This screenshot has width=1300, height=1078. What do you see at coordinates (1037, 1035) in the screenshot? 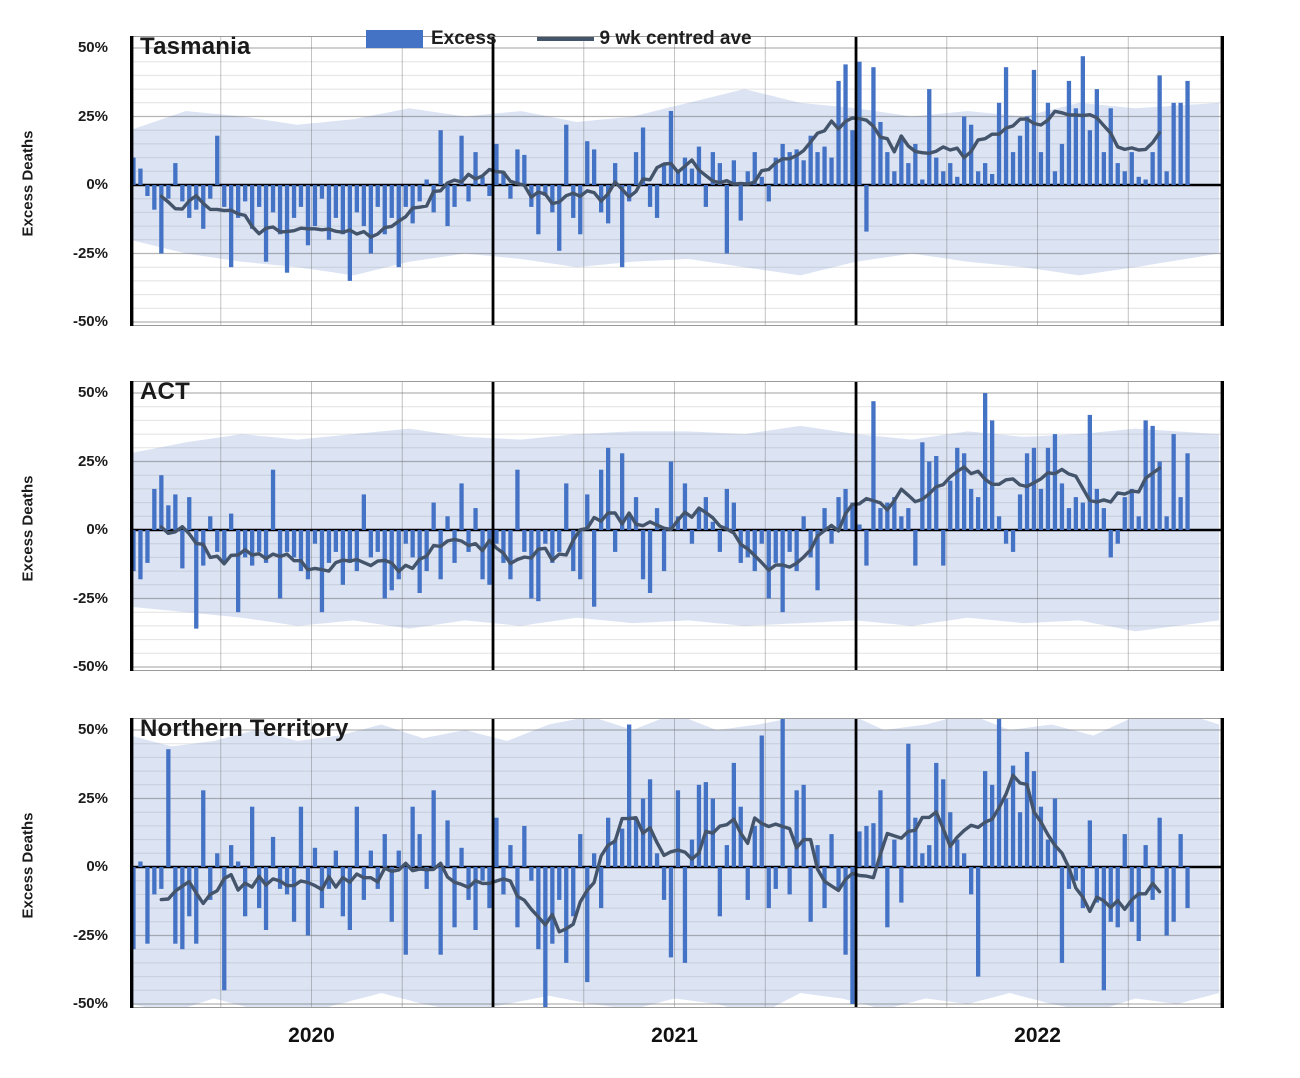
I see `x-axis-year-label: 2022` at bounding box center [1037, 1035].